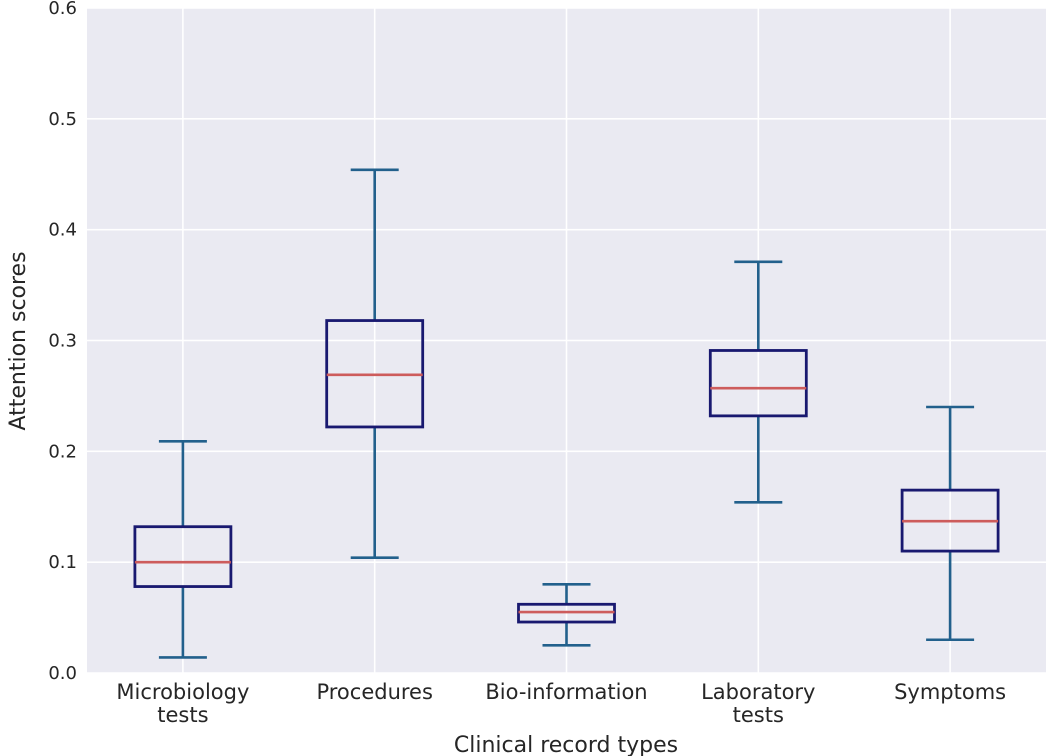  Describe the element at coordinates (182, 692) in the screenshot. I see `x-tick-label: Microbiology` at that location.